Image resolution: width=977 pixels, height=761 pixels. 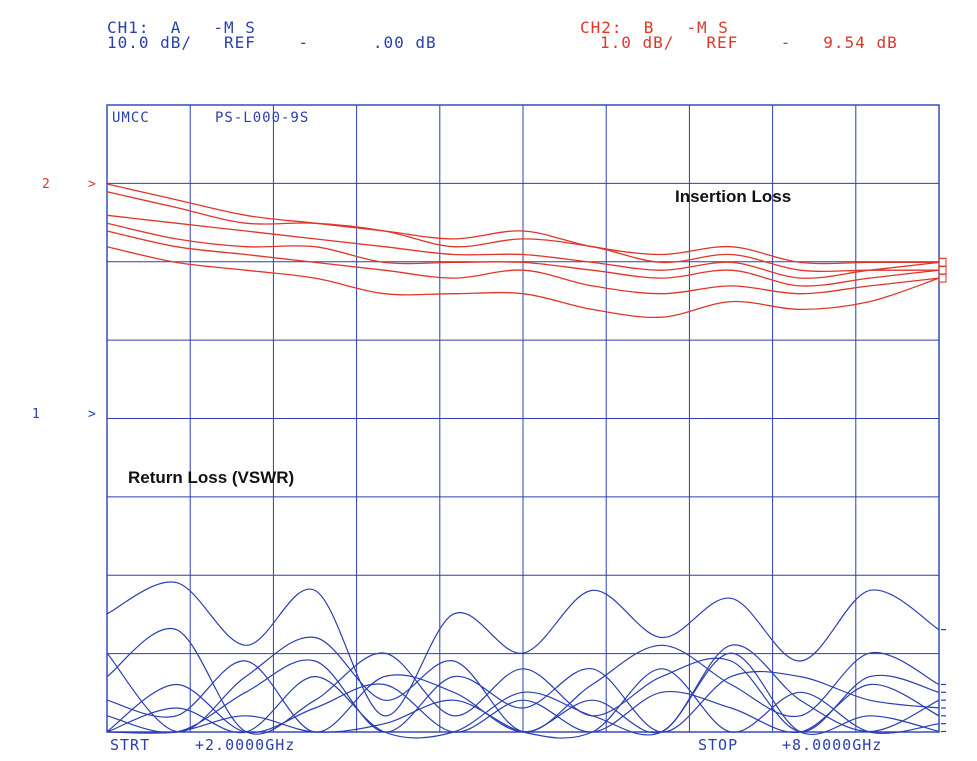 I want to click on plot-label-right: PS-L000-9S, so click(x=262, y=118).